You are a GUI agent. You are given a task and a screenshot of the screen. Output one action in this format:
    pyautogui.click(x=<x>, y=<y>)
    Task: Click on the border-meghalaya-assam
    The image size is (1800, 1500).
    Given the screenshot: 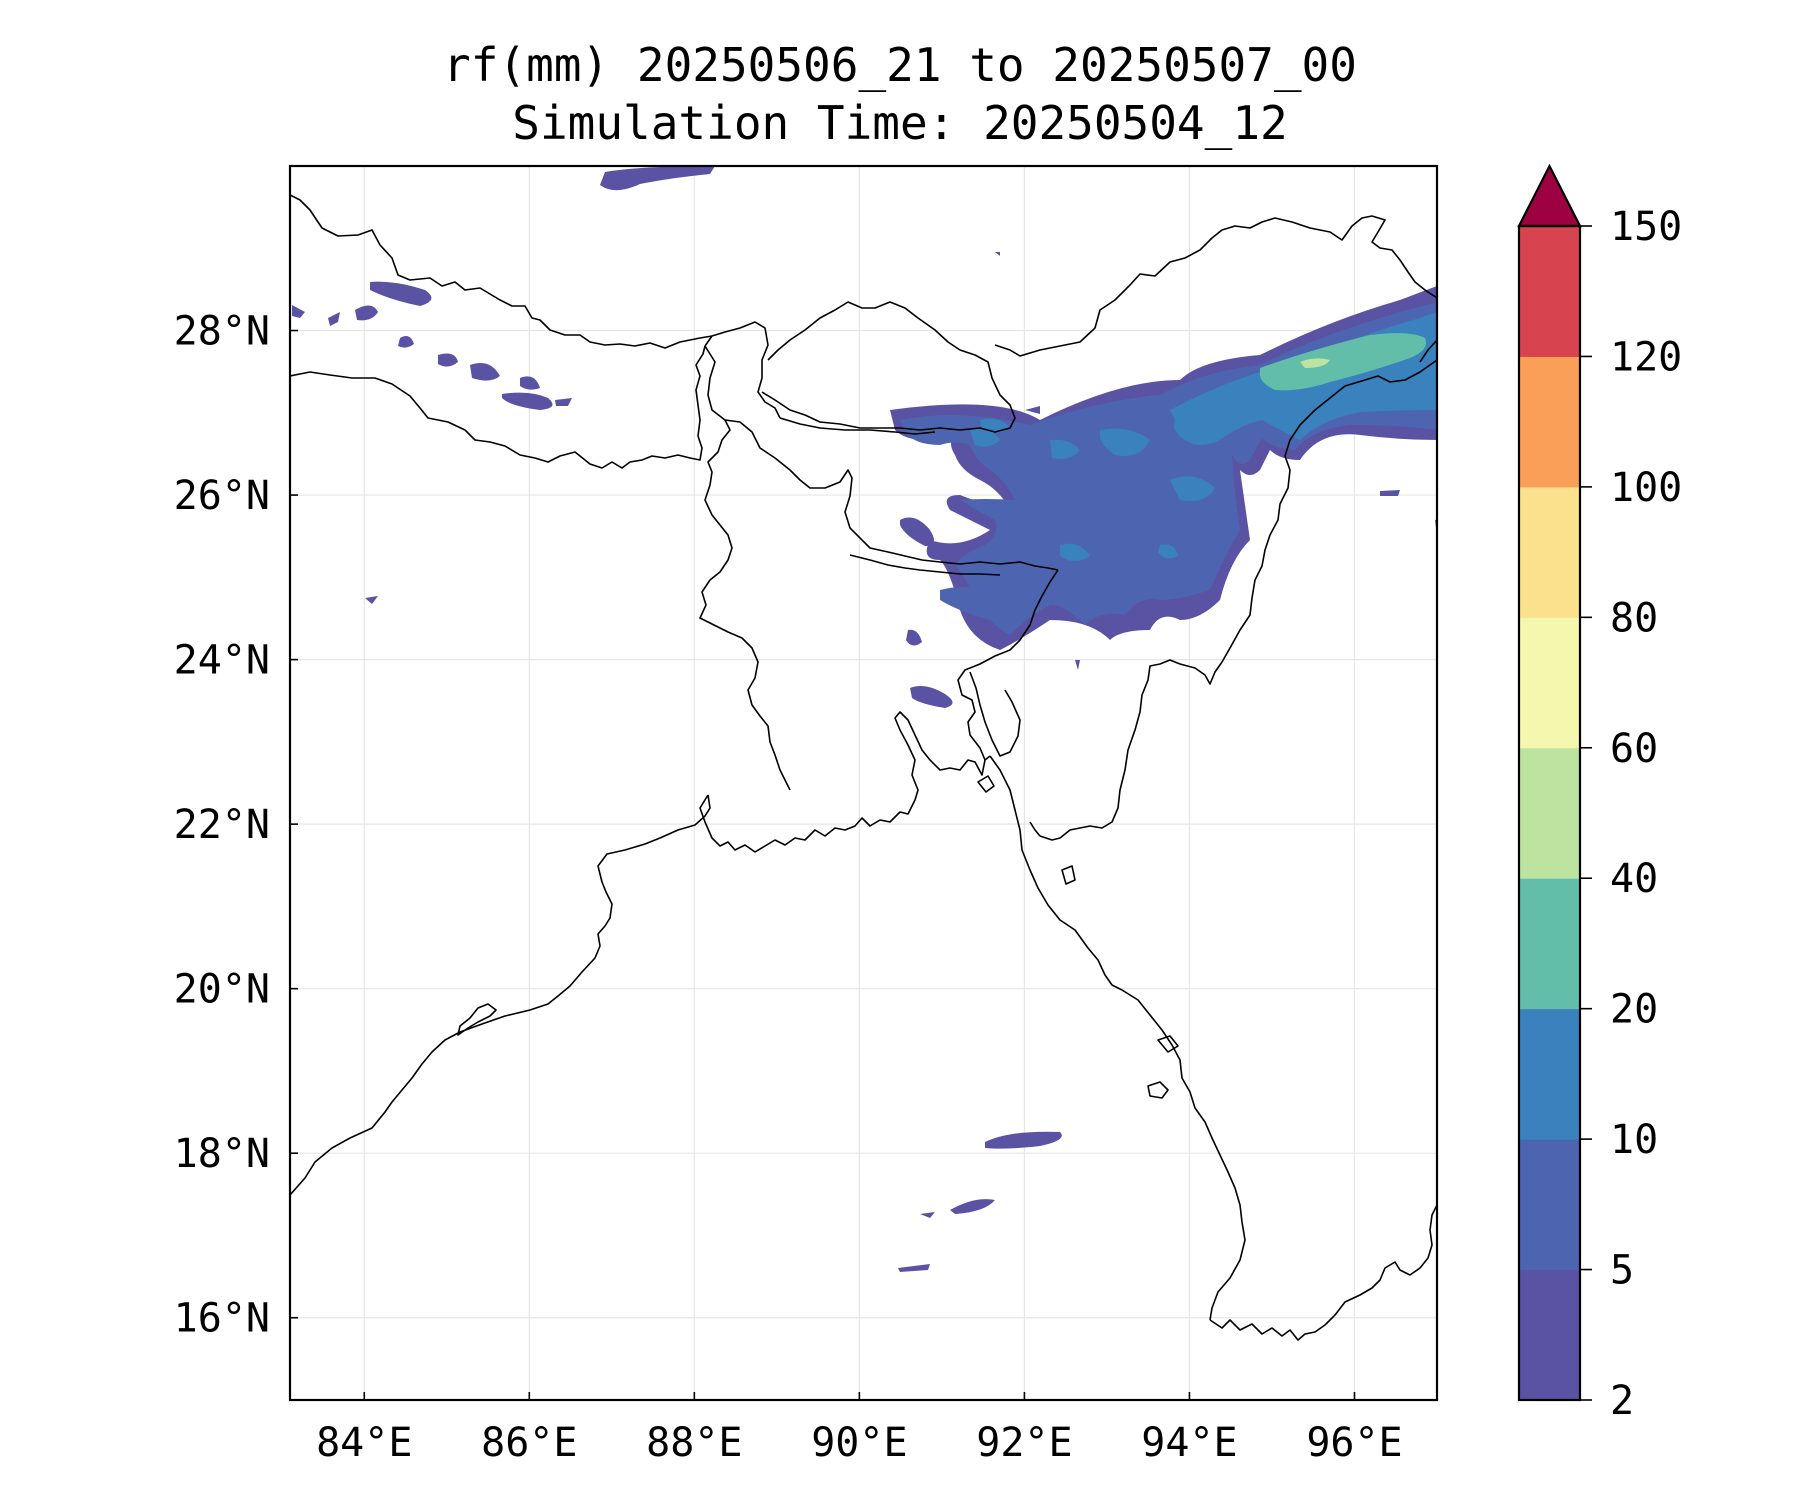 What is the action you would take?
    pyautogui.click(x=925, y=565)
    